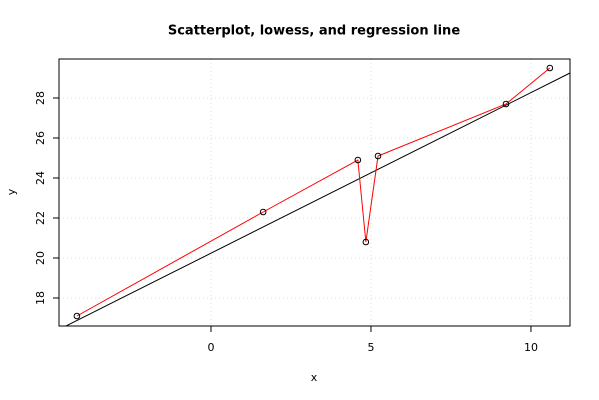 The height and width of the screenshot is (400, 599). Describe the element at coordinates (40, 218) in the screenshot. I see `y-tick-label: 22` at that location.